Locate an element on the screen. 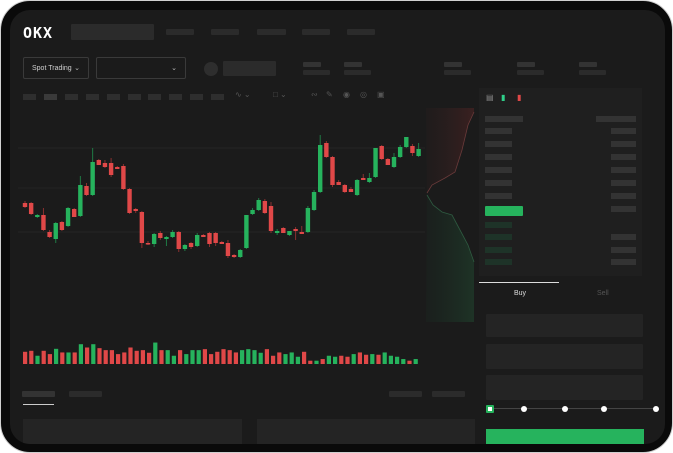  market-selector: Spot Trading ⌄ is located at coordinates (56, 68).